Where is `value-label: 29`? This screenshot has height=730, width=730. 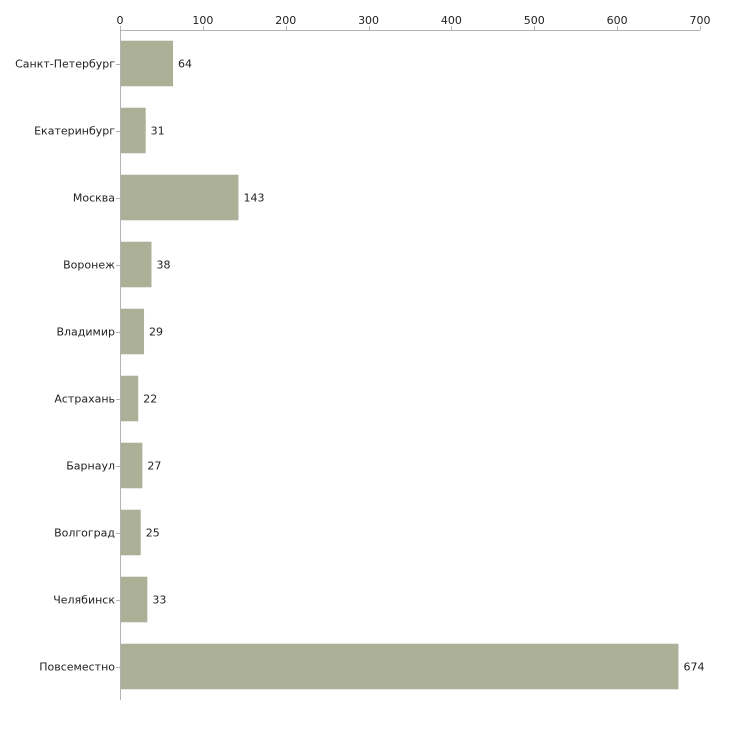
value-label: 29 is located at coordinates (156, 332).